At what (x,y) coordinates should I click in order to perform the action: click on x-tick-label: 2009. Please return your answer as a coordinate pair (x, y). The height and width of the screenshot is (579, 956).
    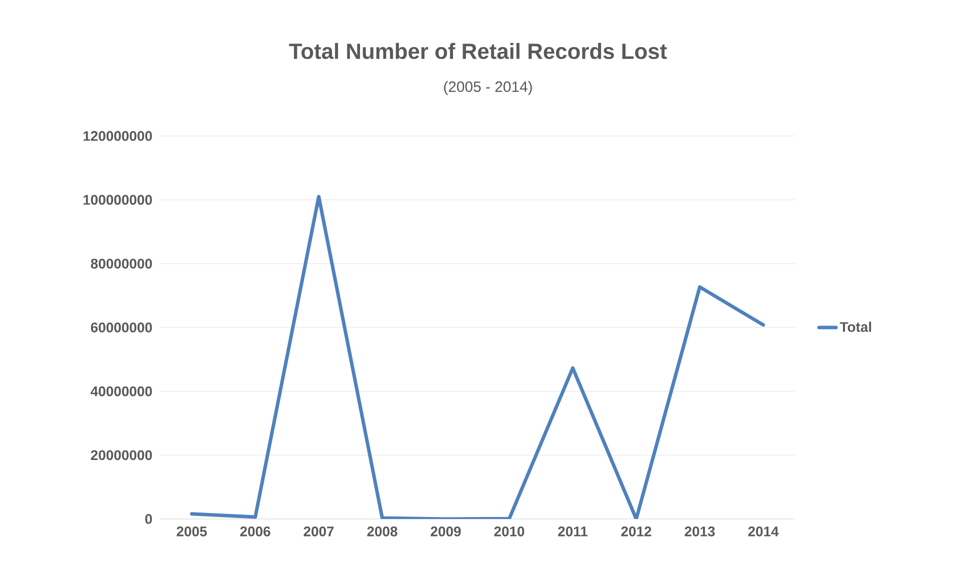
    Looking at the image, I should click on (445, 531).